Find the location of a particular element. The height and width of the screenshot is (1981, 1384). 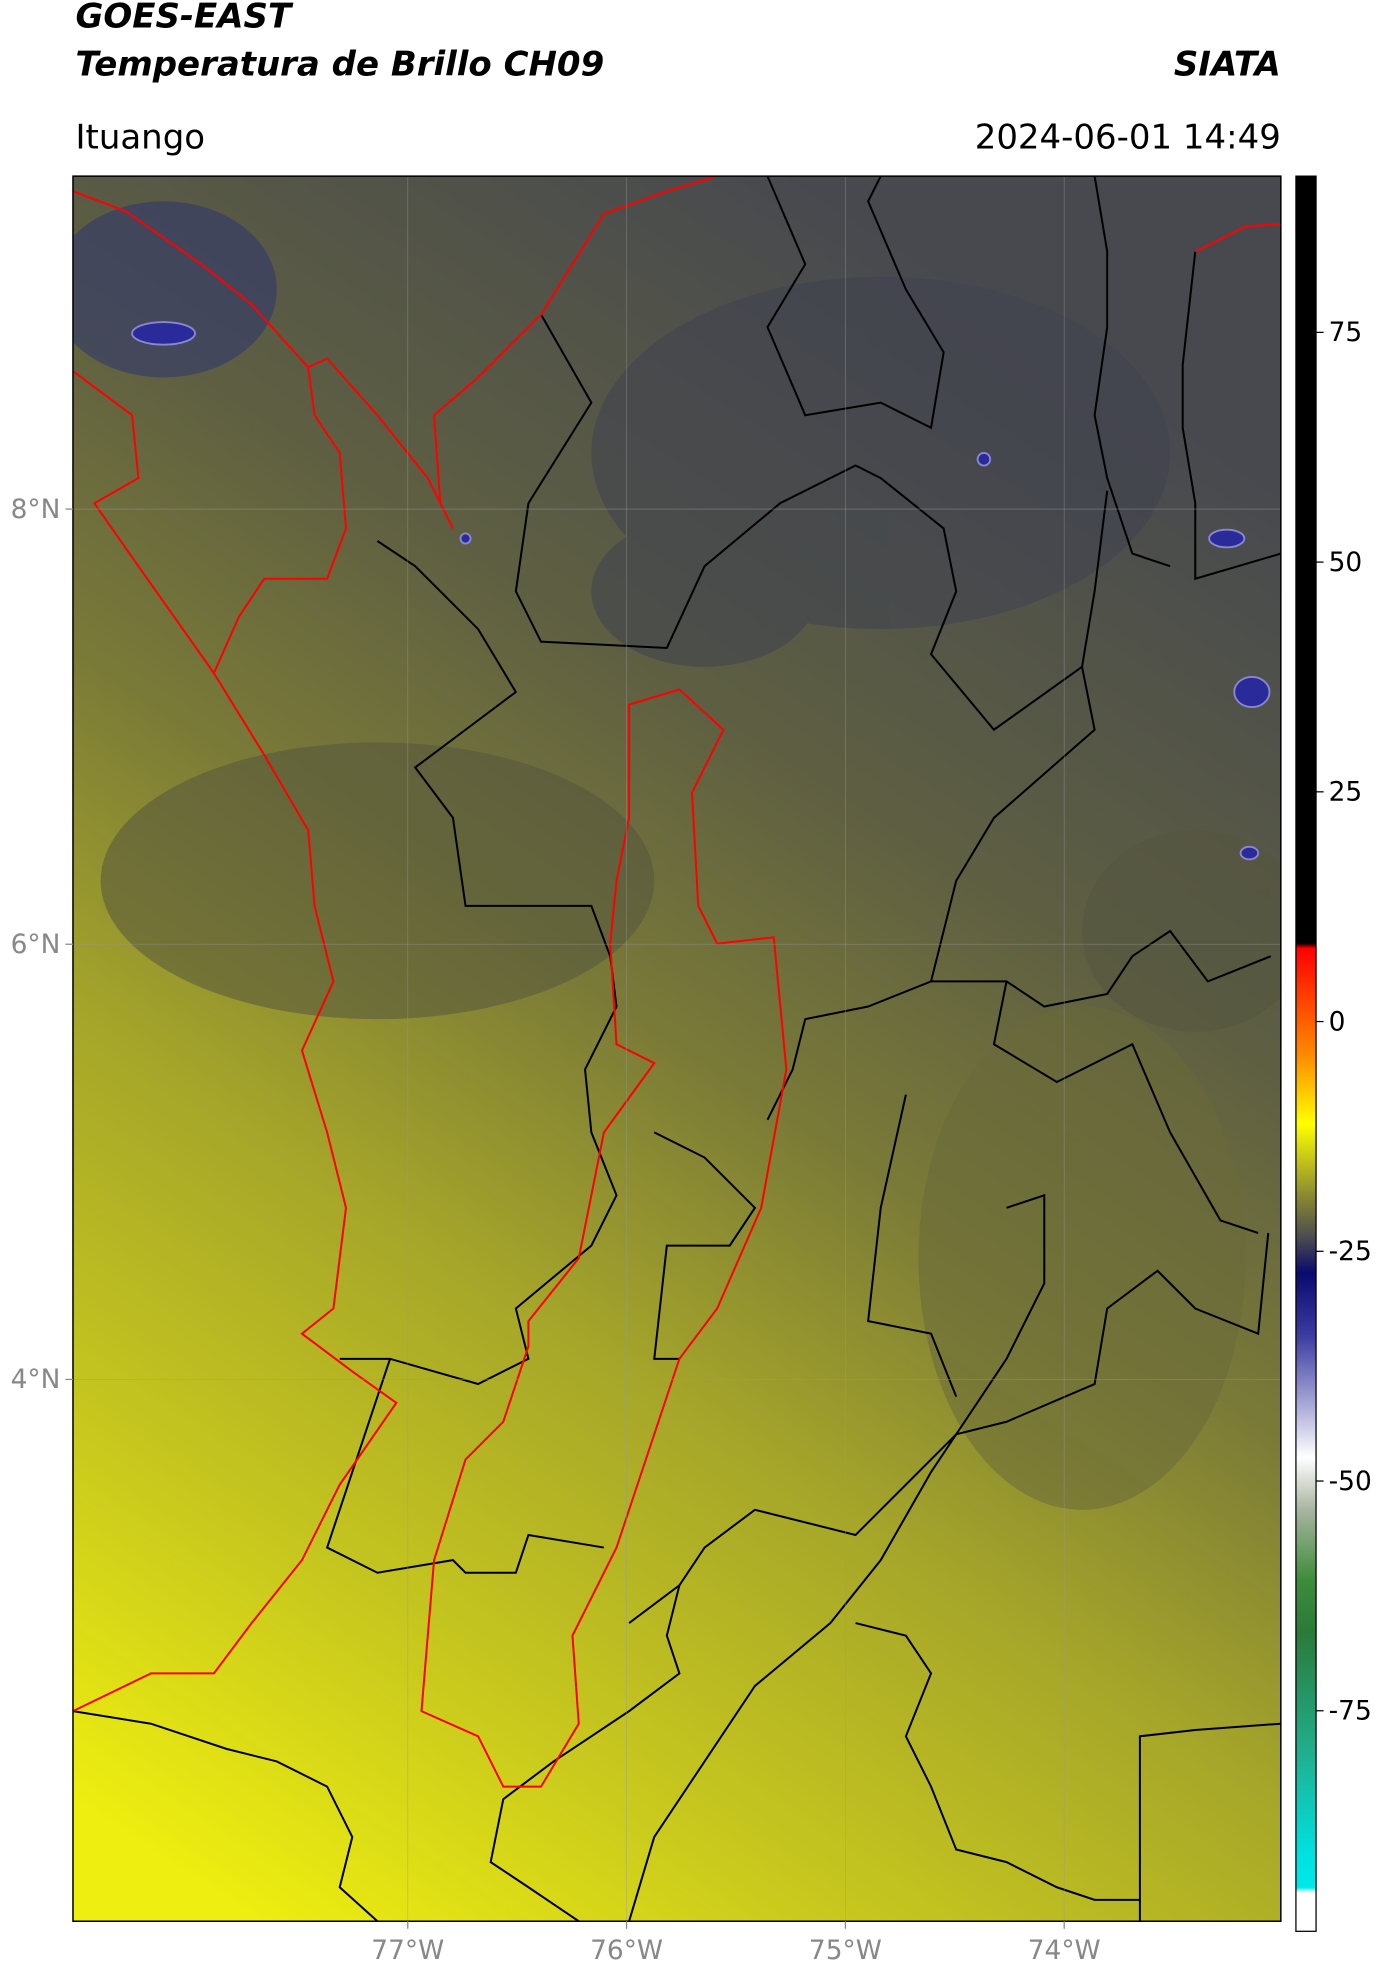

x-tick-label: 76°W is located at coordinates (626, 1950).